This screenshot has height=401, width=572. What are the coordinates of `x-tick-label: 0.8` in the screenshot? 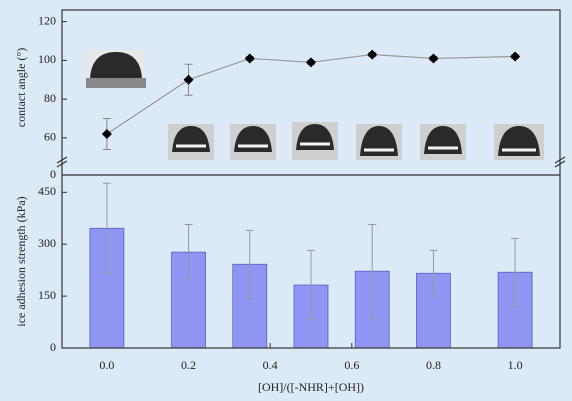 It's located at (433, 365).